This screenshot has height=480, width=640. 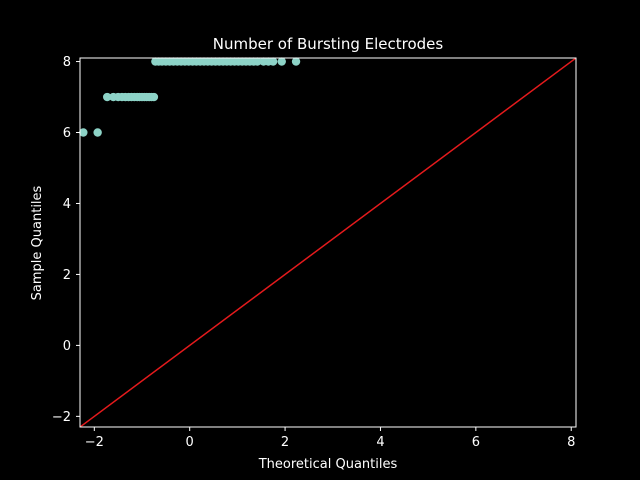 I want to click on x-tick-label: 6, so click(x=476, y=442).